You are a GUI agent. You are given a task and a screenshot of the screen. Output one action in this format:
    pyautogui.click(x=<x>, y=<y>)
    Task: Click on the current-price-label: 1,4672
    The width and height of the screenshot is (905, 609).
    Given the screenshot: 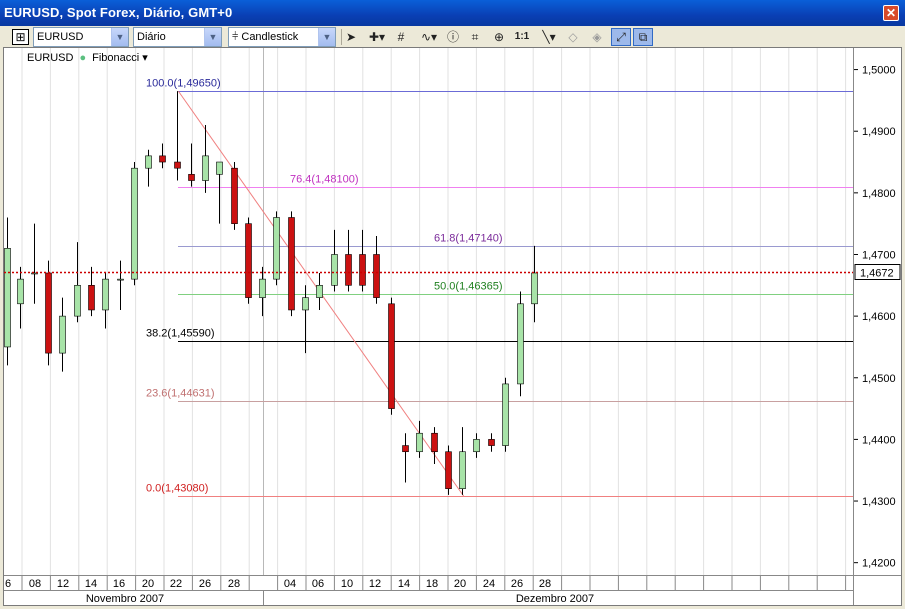 What is the action you would take?
    pyautogui.click(x=877, y=274)
    